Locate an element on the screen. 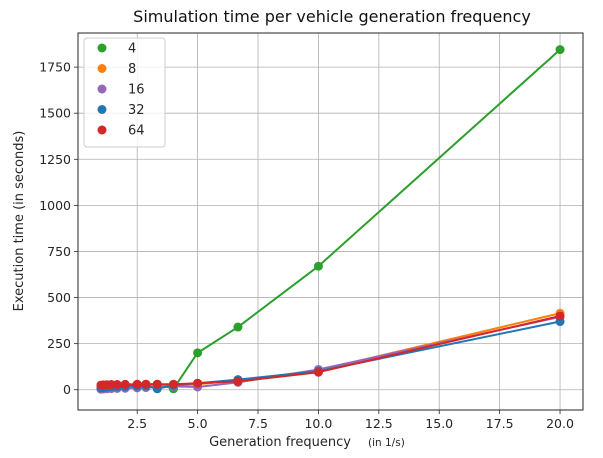 Image resolution: width=603 pixels, height=458 pixels. x-axis-unit: (in 1/s) is located at coordinates (386, 443).